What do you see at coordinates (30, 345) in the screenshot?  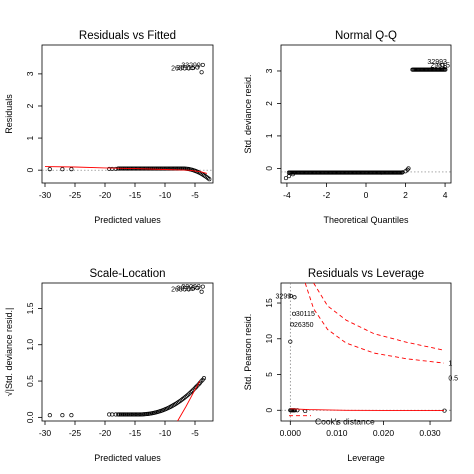 I see `y-tick-label: 1.0` at bounding box center [30, 345].